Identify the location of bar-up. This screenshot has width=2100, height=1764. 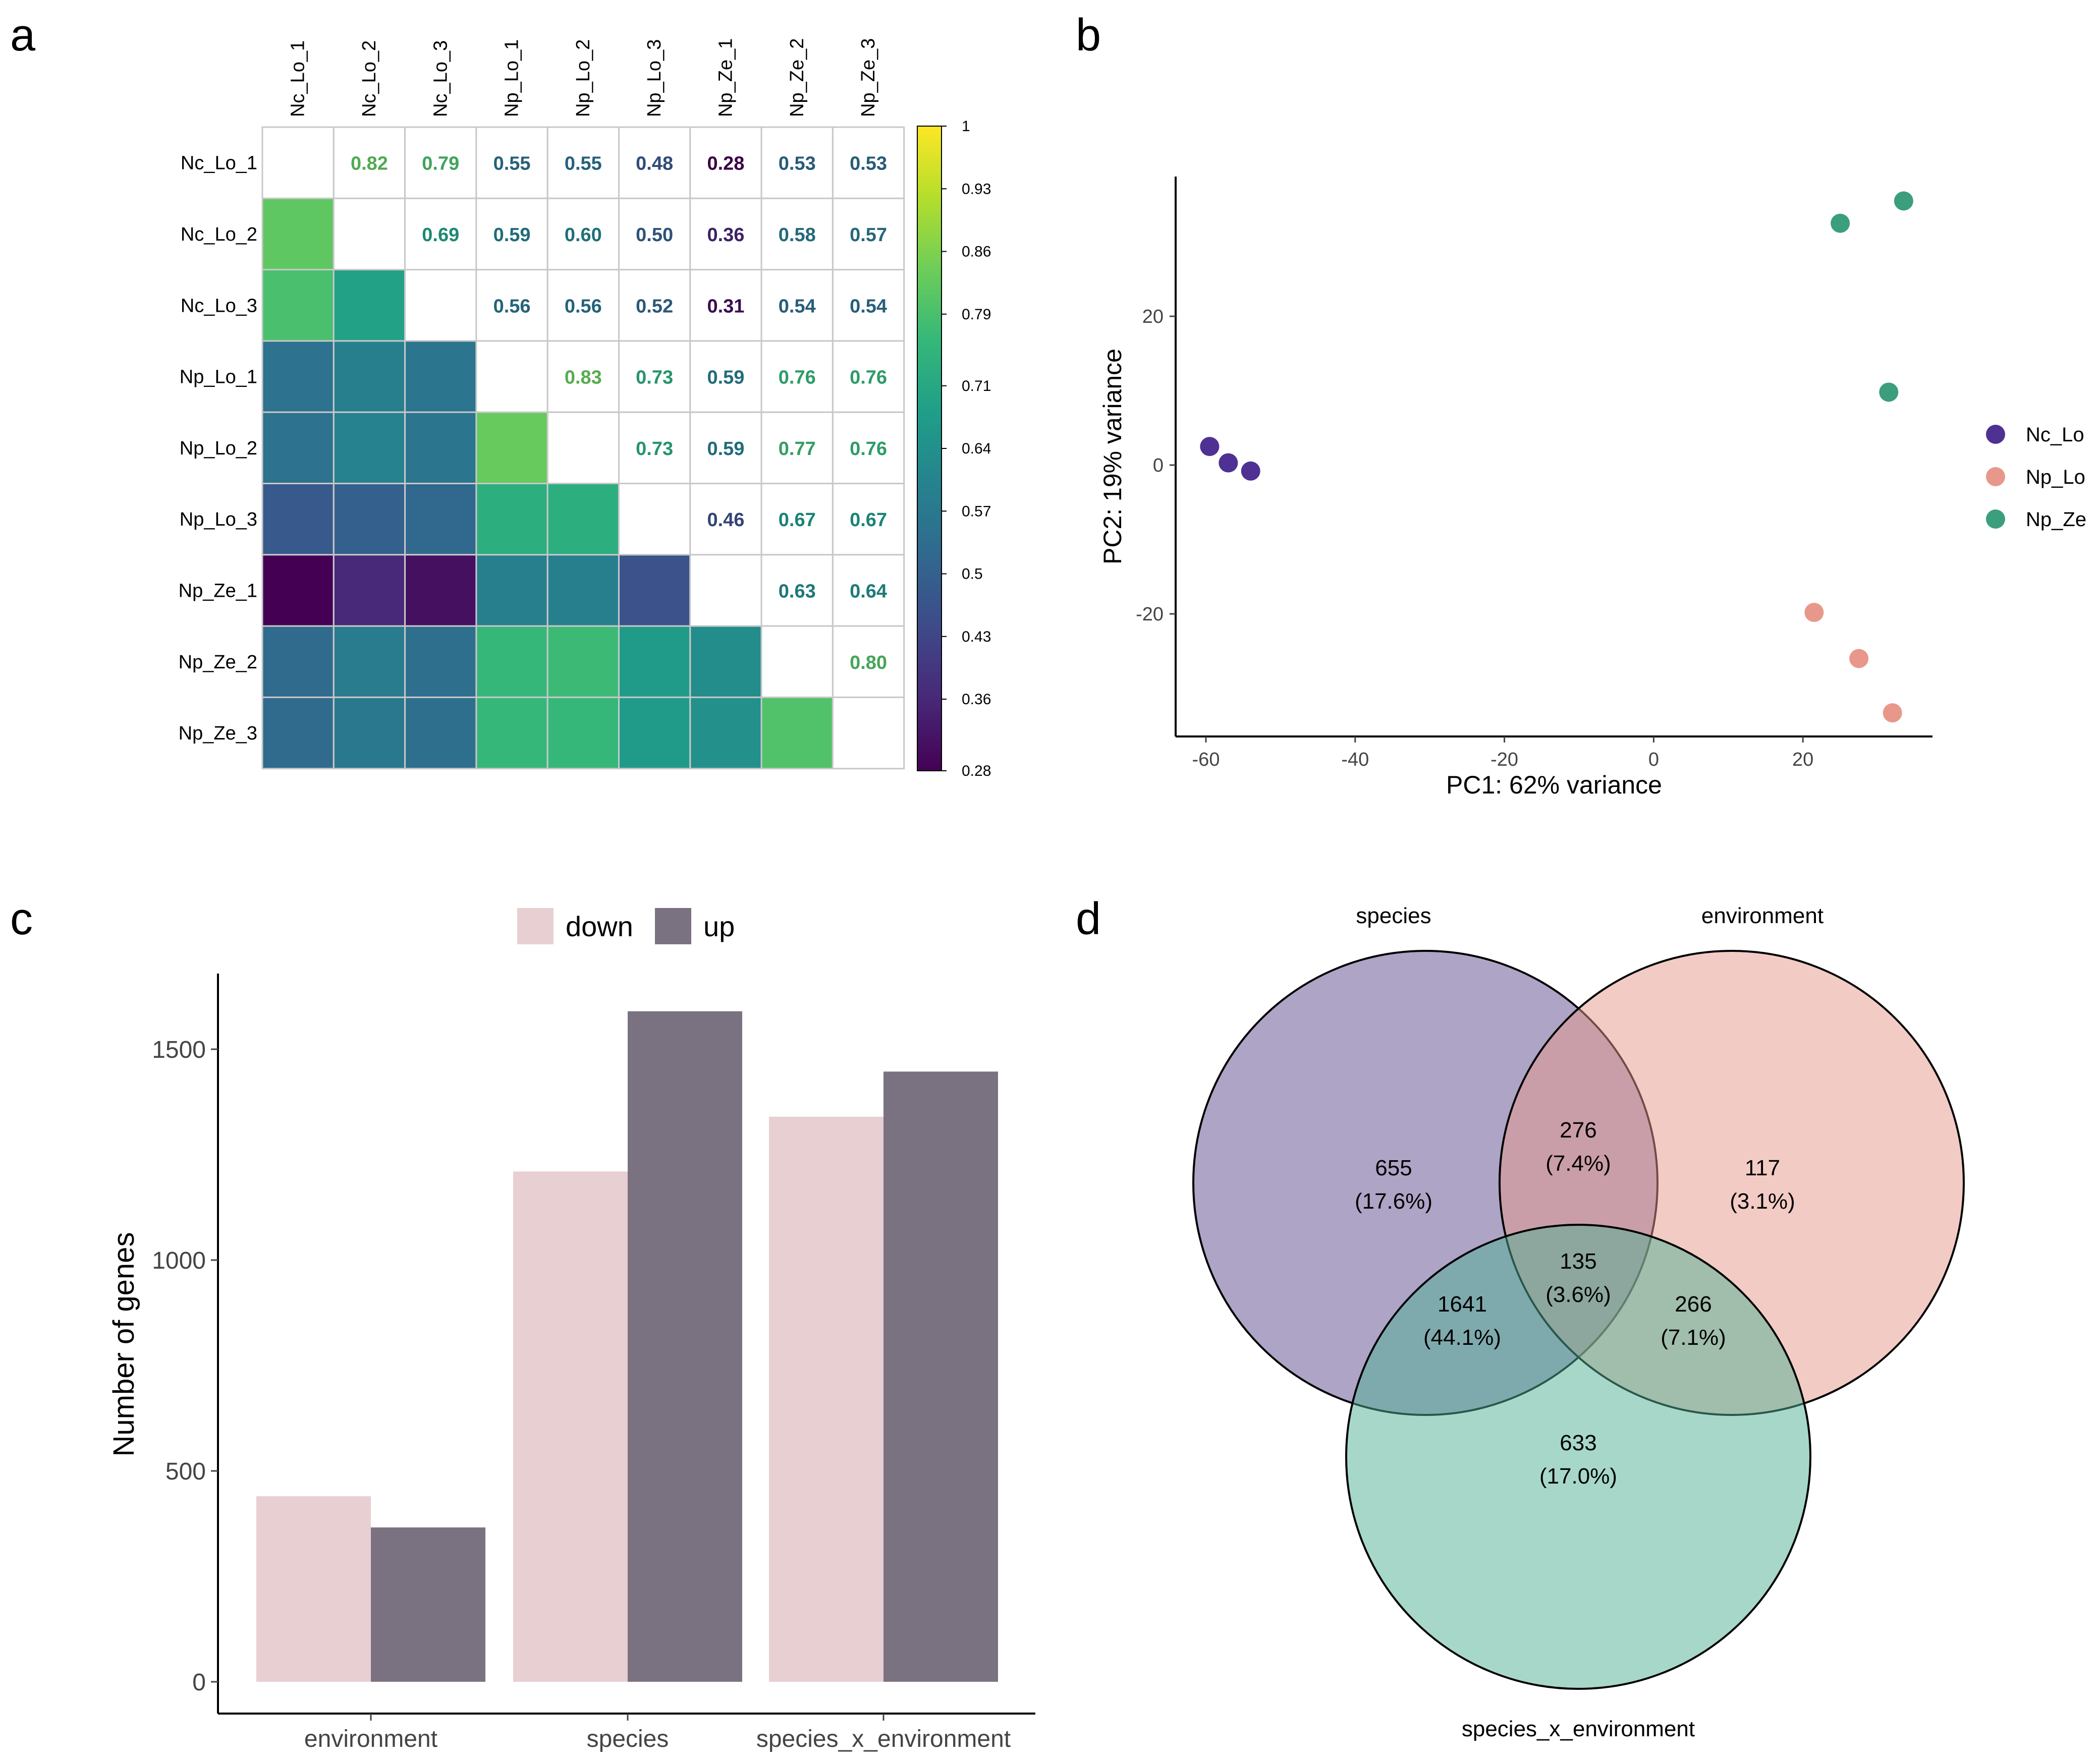
(685, 1346).